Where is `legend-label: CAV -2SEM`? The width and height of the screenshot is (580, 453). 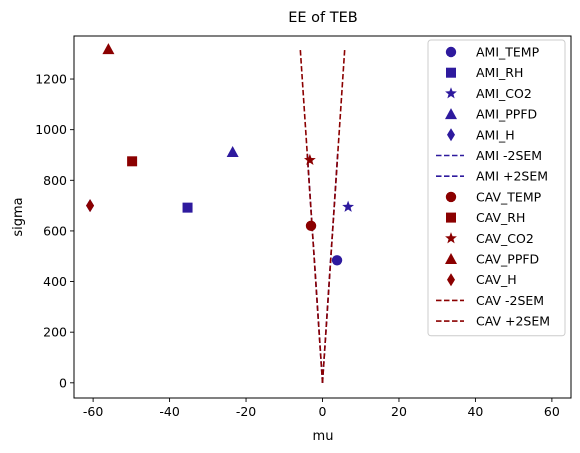 legend-label: CAV -2SEM is located at coordinates (510, 300).